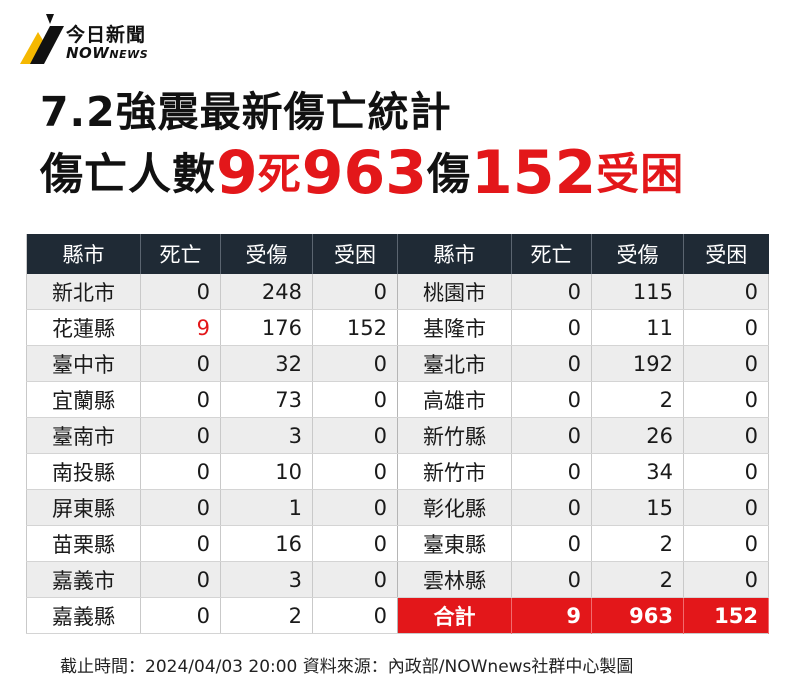 Image resolution: width=800 pixels, height=688 pixels. I want to click on summary-deaths: 9, so click(237, 173).